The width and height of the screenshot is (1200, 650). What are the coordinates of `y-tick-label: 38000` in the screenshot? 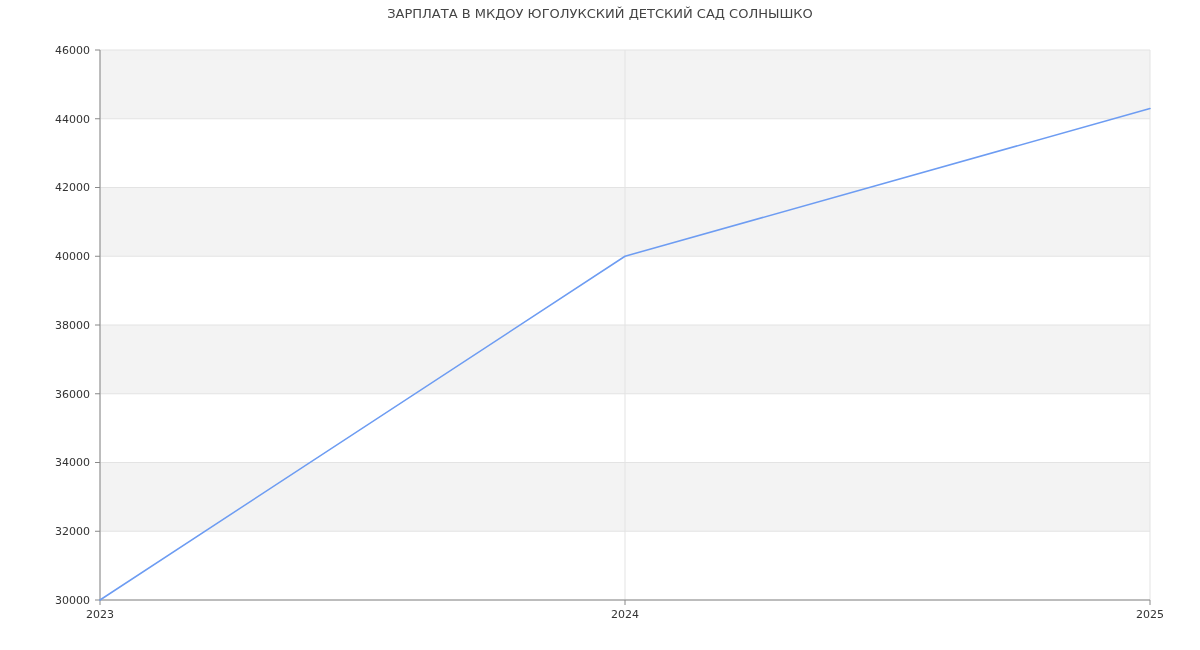 It's located at (72, 325).